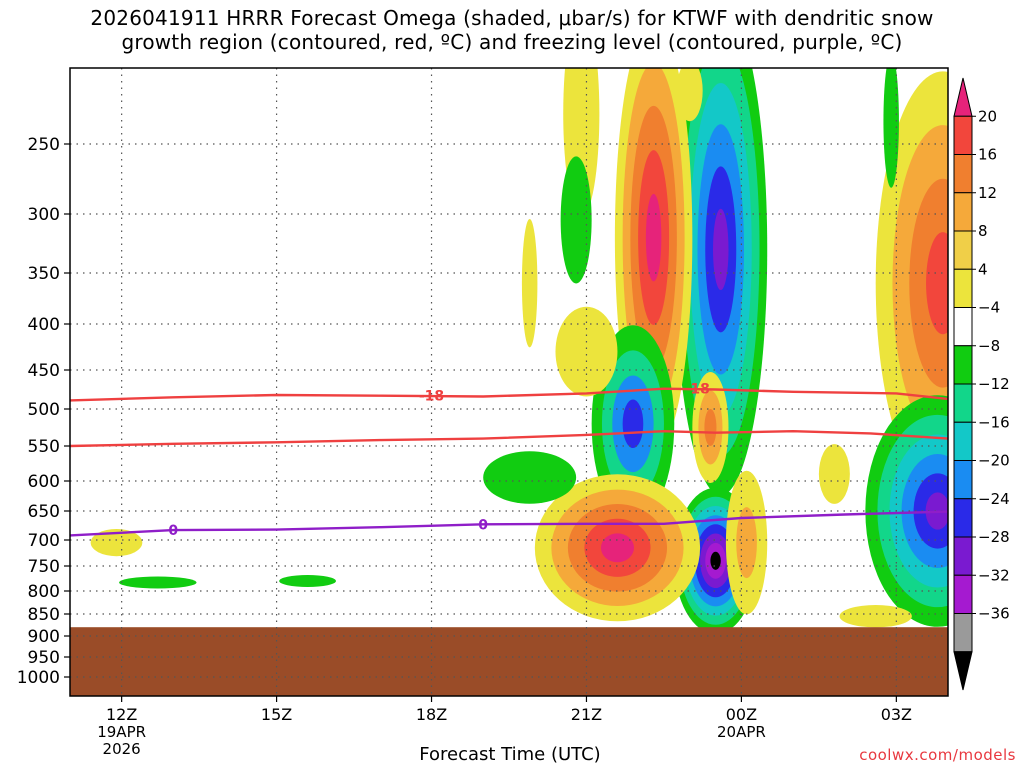 This screenshot has width=1024, height=768. I want to click on y-tick-label-750: 750, so click(44, 567).